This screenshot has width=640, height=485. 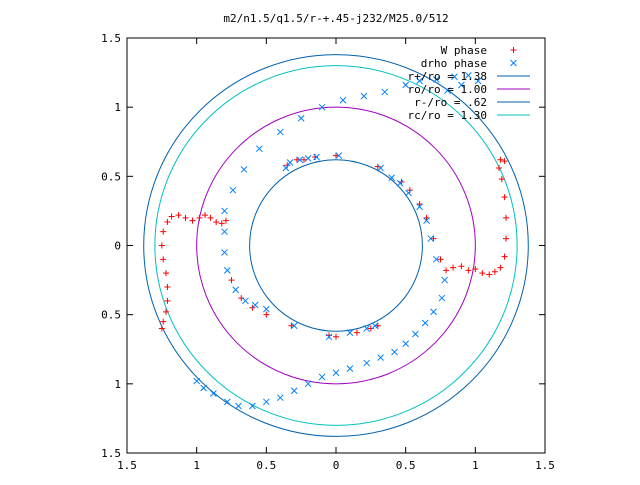 I want to click on legend-label: r+/ro = 1.38, so click(x=447, y=76).